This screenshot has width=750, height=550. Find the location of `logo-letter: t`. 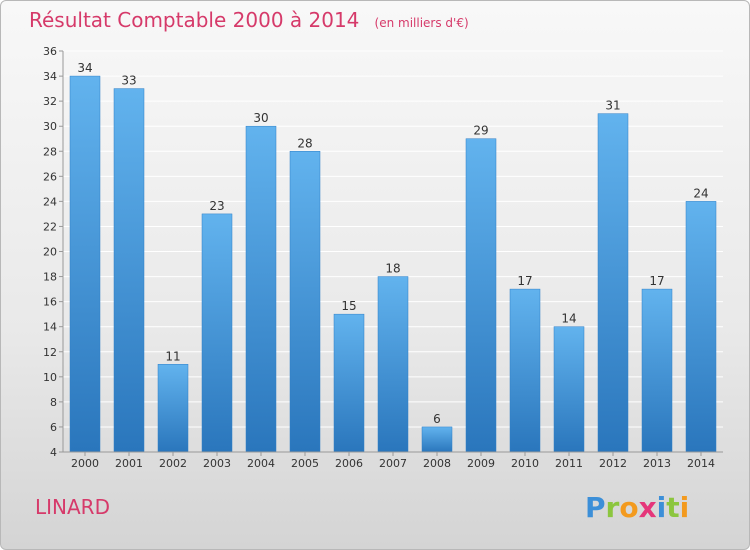

logo-letter: t is located at coordinates (672, 507).